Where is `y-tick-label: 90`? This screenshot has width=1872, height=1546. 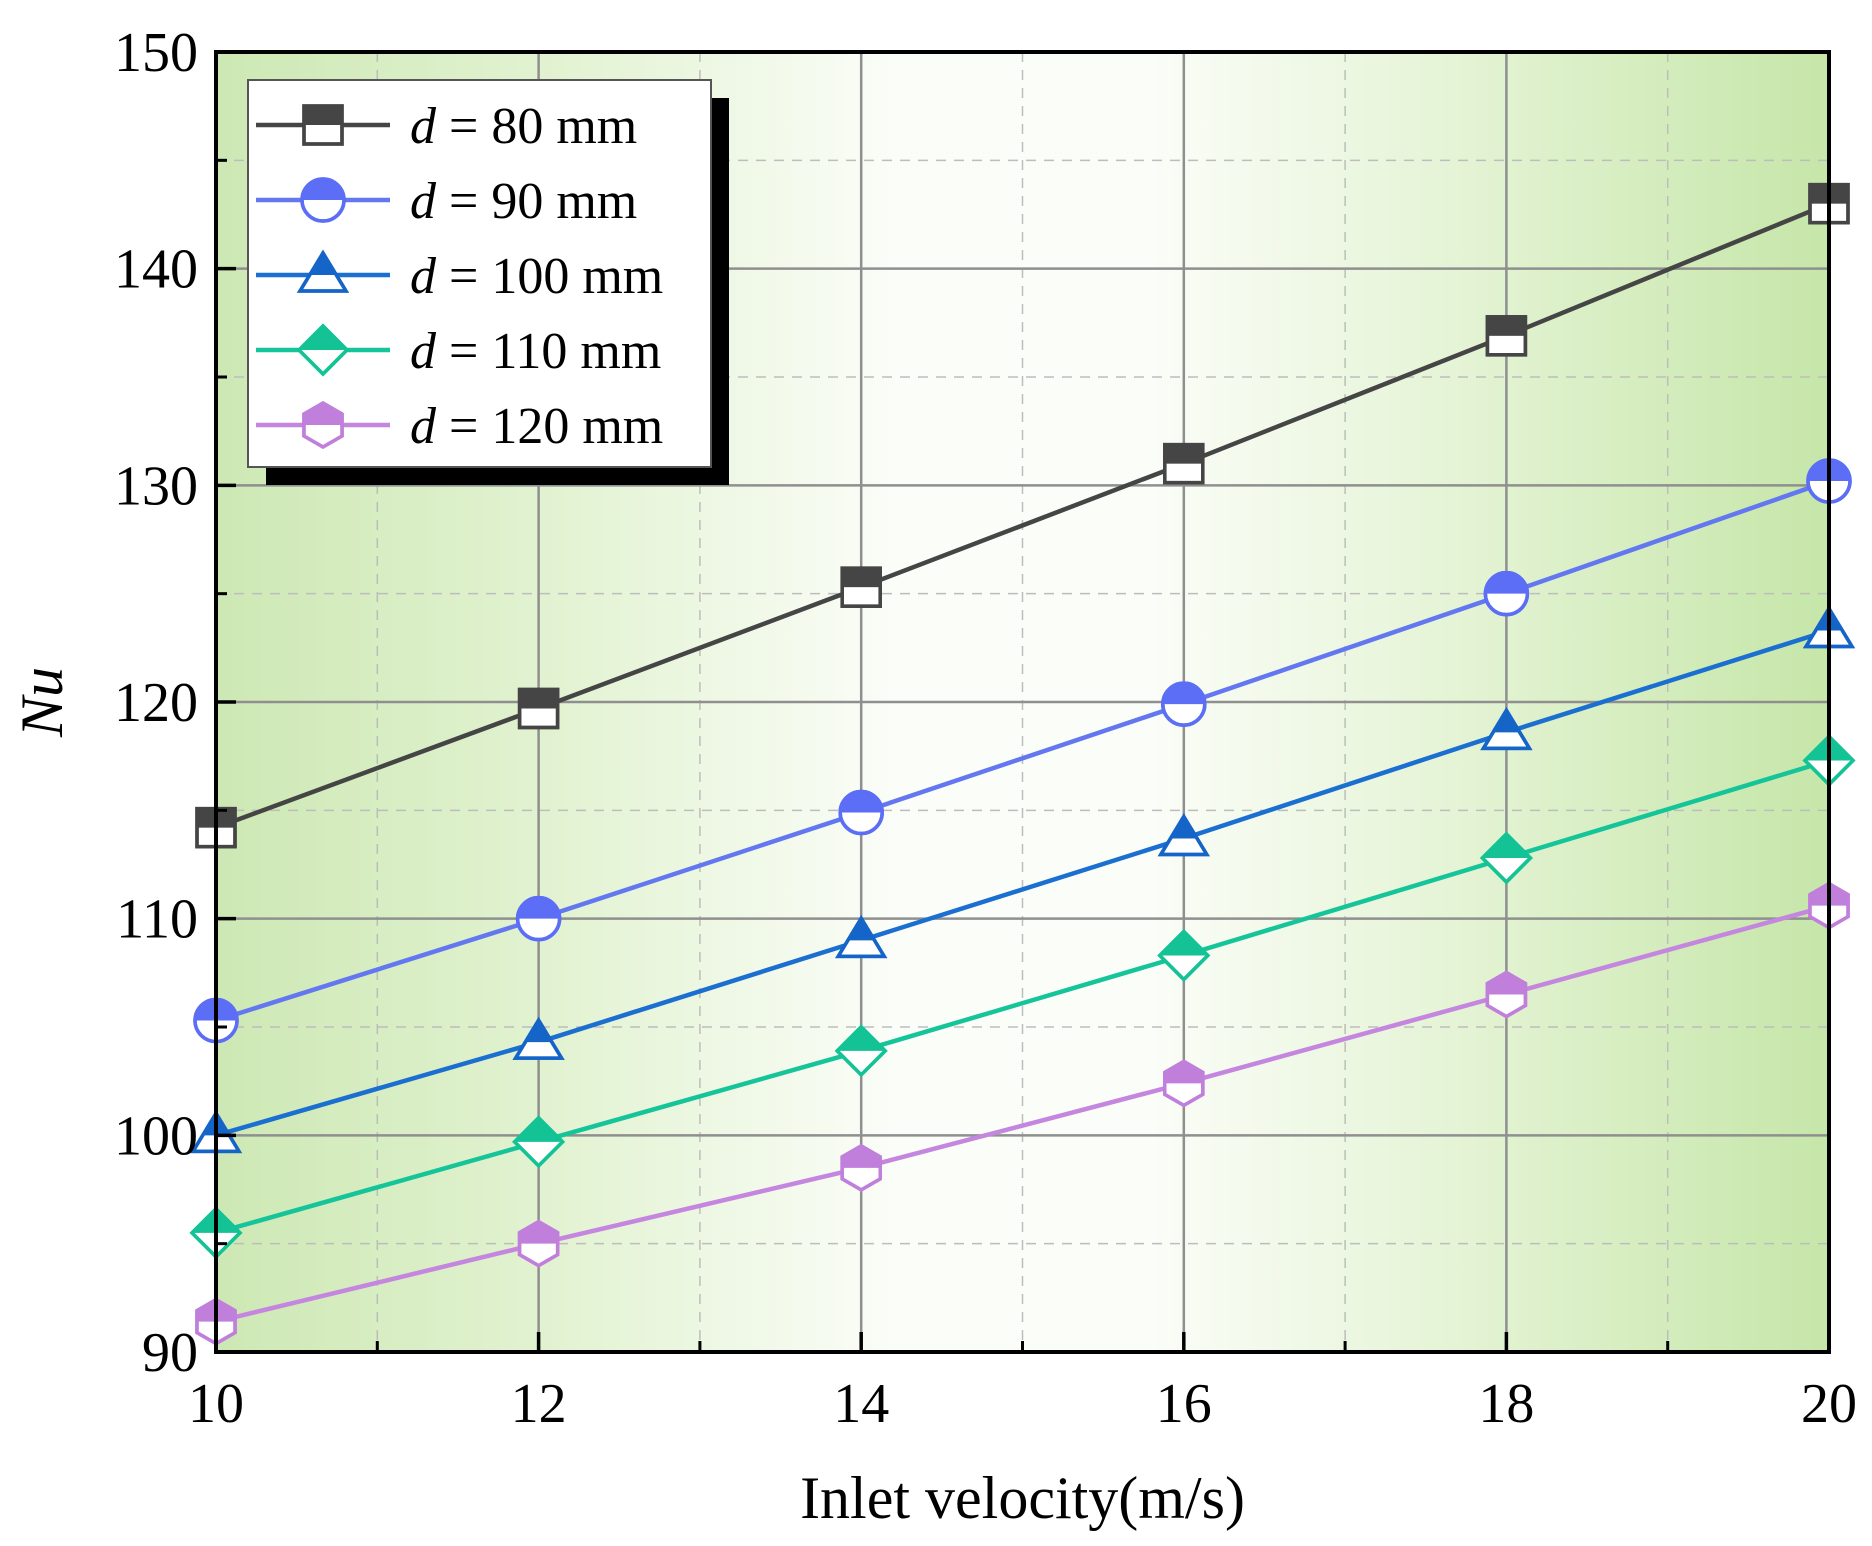
y-tick-label: 90 is located at coordinates (170, 1353).